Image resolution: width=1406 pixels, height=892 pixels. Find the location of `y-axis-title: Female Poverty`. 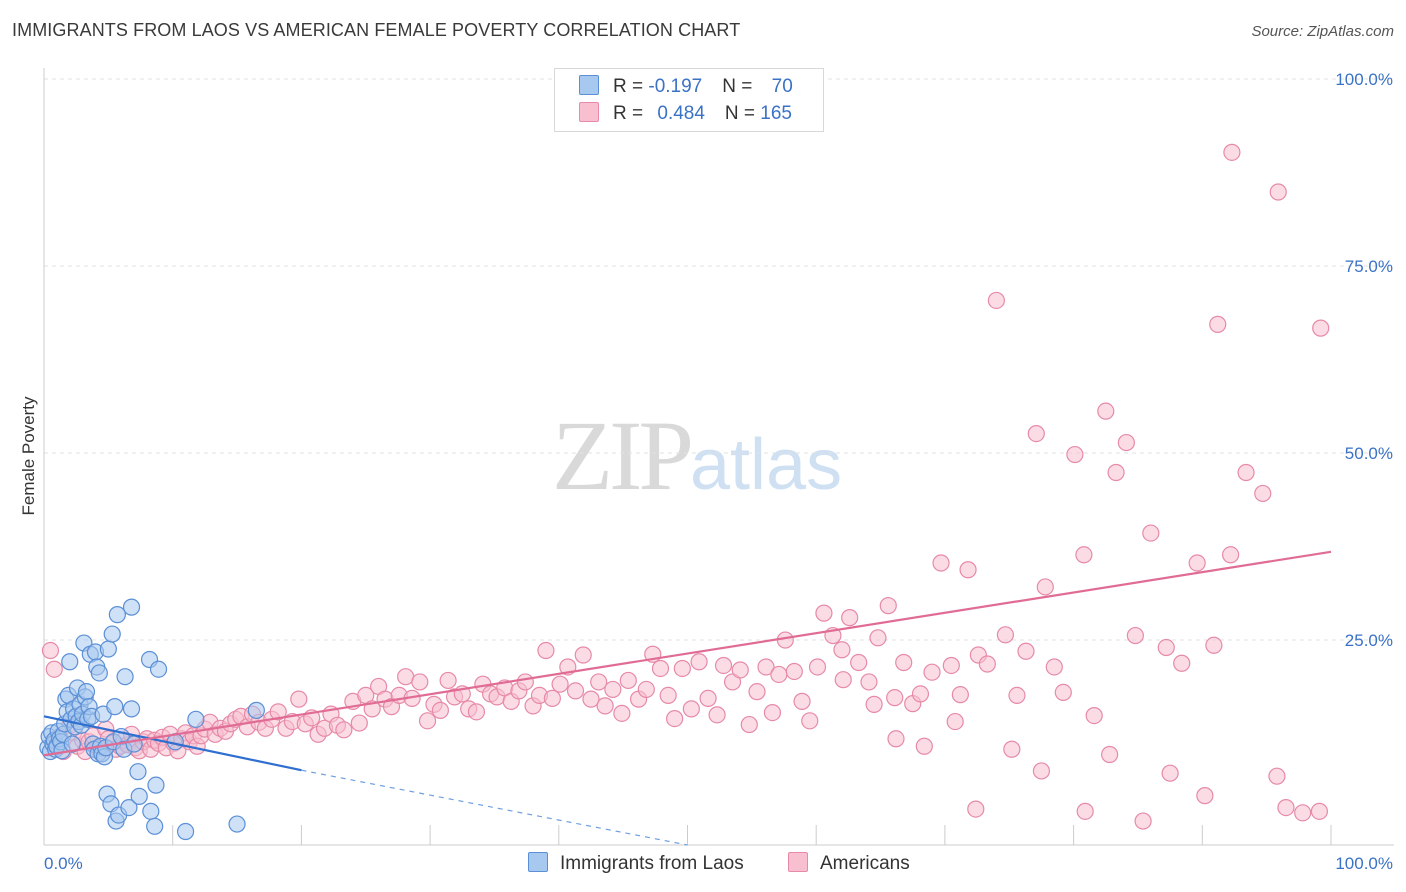

y-axis-title: Female Poverty is located at coordinates (28, 456).